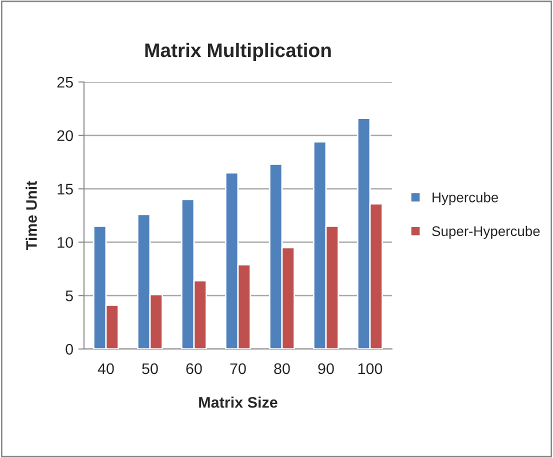 Image resolution: width=553 pixels, height=458 pixels. What do you see at coordinates (282, 368) in the screenshot?
I see `x-tick-label: 80` at bounding box center [282, 368].